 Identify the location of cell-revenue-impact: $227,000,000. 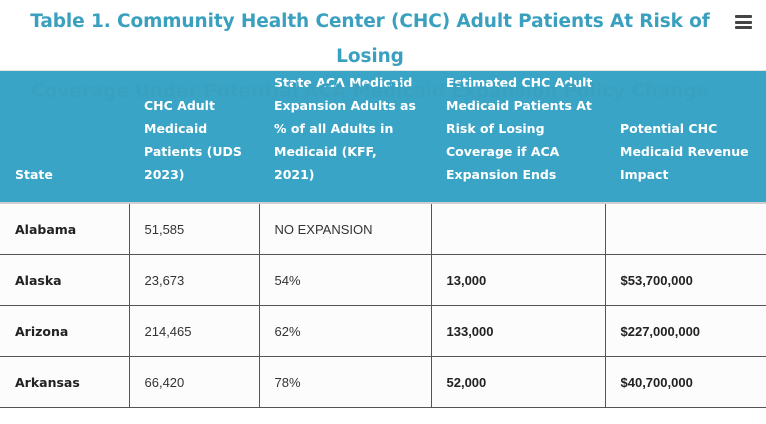
(685, 331).